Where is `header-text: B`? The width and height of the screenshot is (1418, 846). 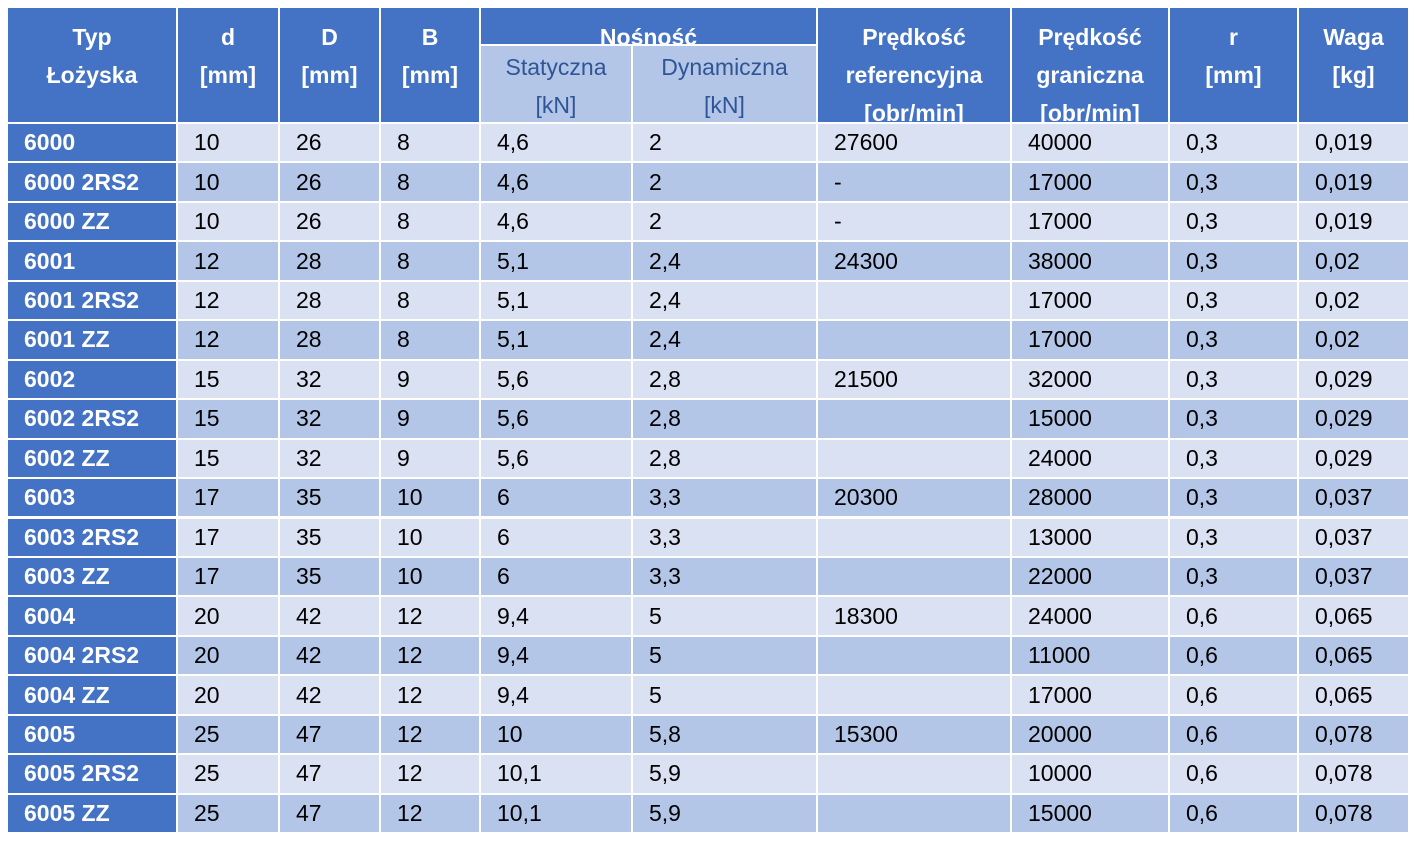 header-text: B is located at coordinates (430, 37).